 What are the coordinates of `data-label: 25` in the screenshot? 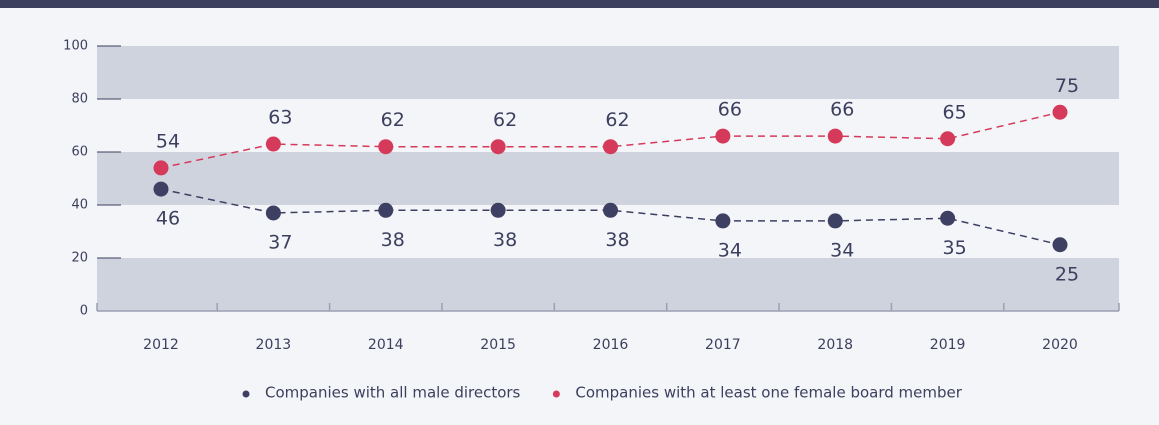 It's located at (1067, 274).